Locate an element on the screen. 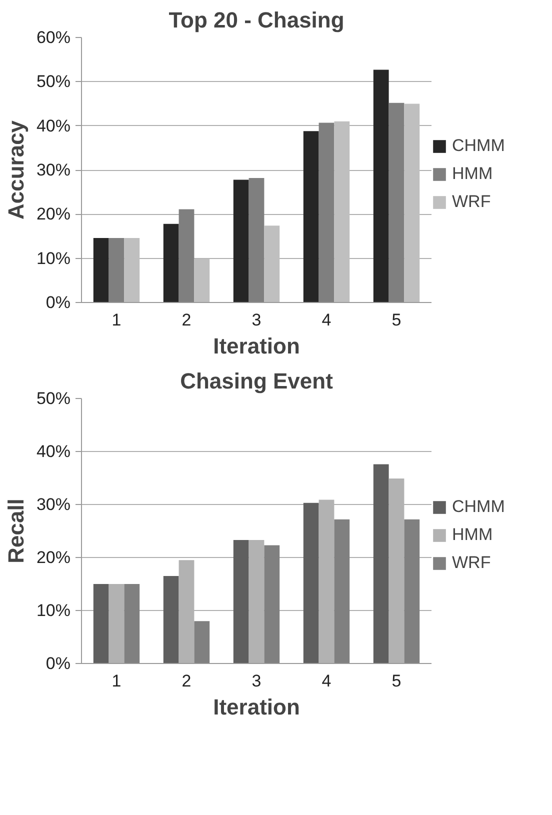 The image size is (552, 815). y-axis-title: Recall is located at coordinates (15, 531).